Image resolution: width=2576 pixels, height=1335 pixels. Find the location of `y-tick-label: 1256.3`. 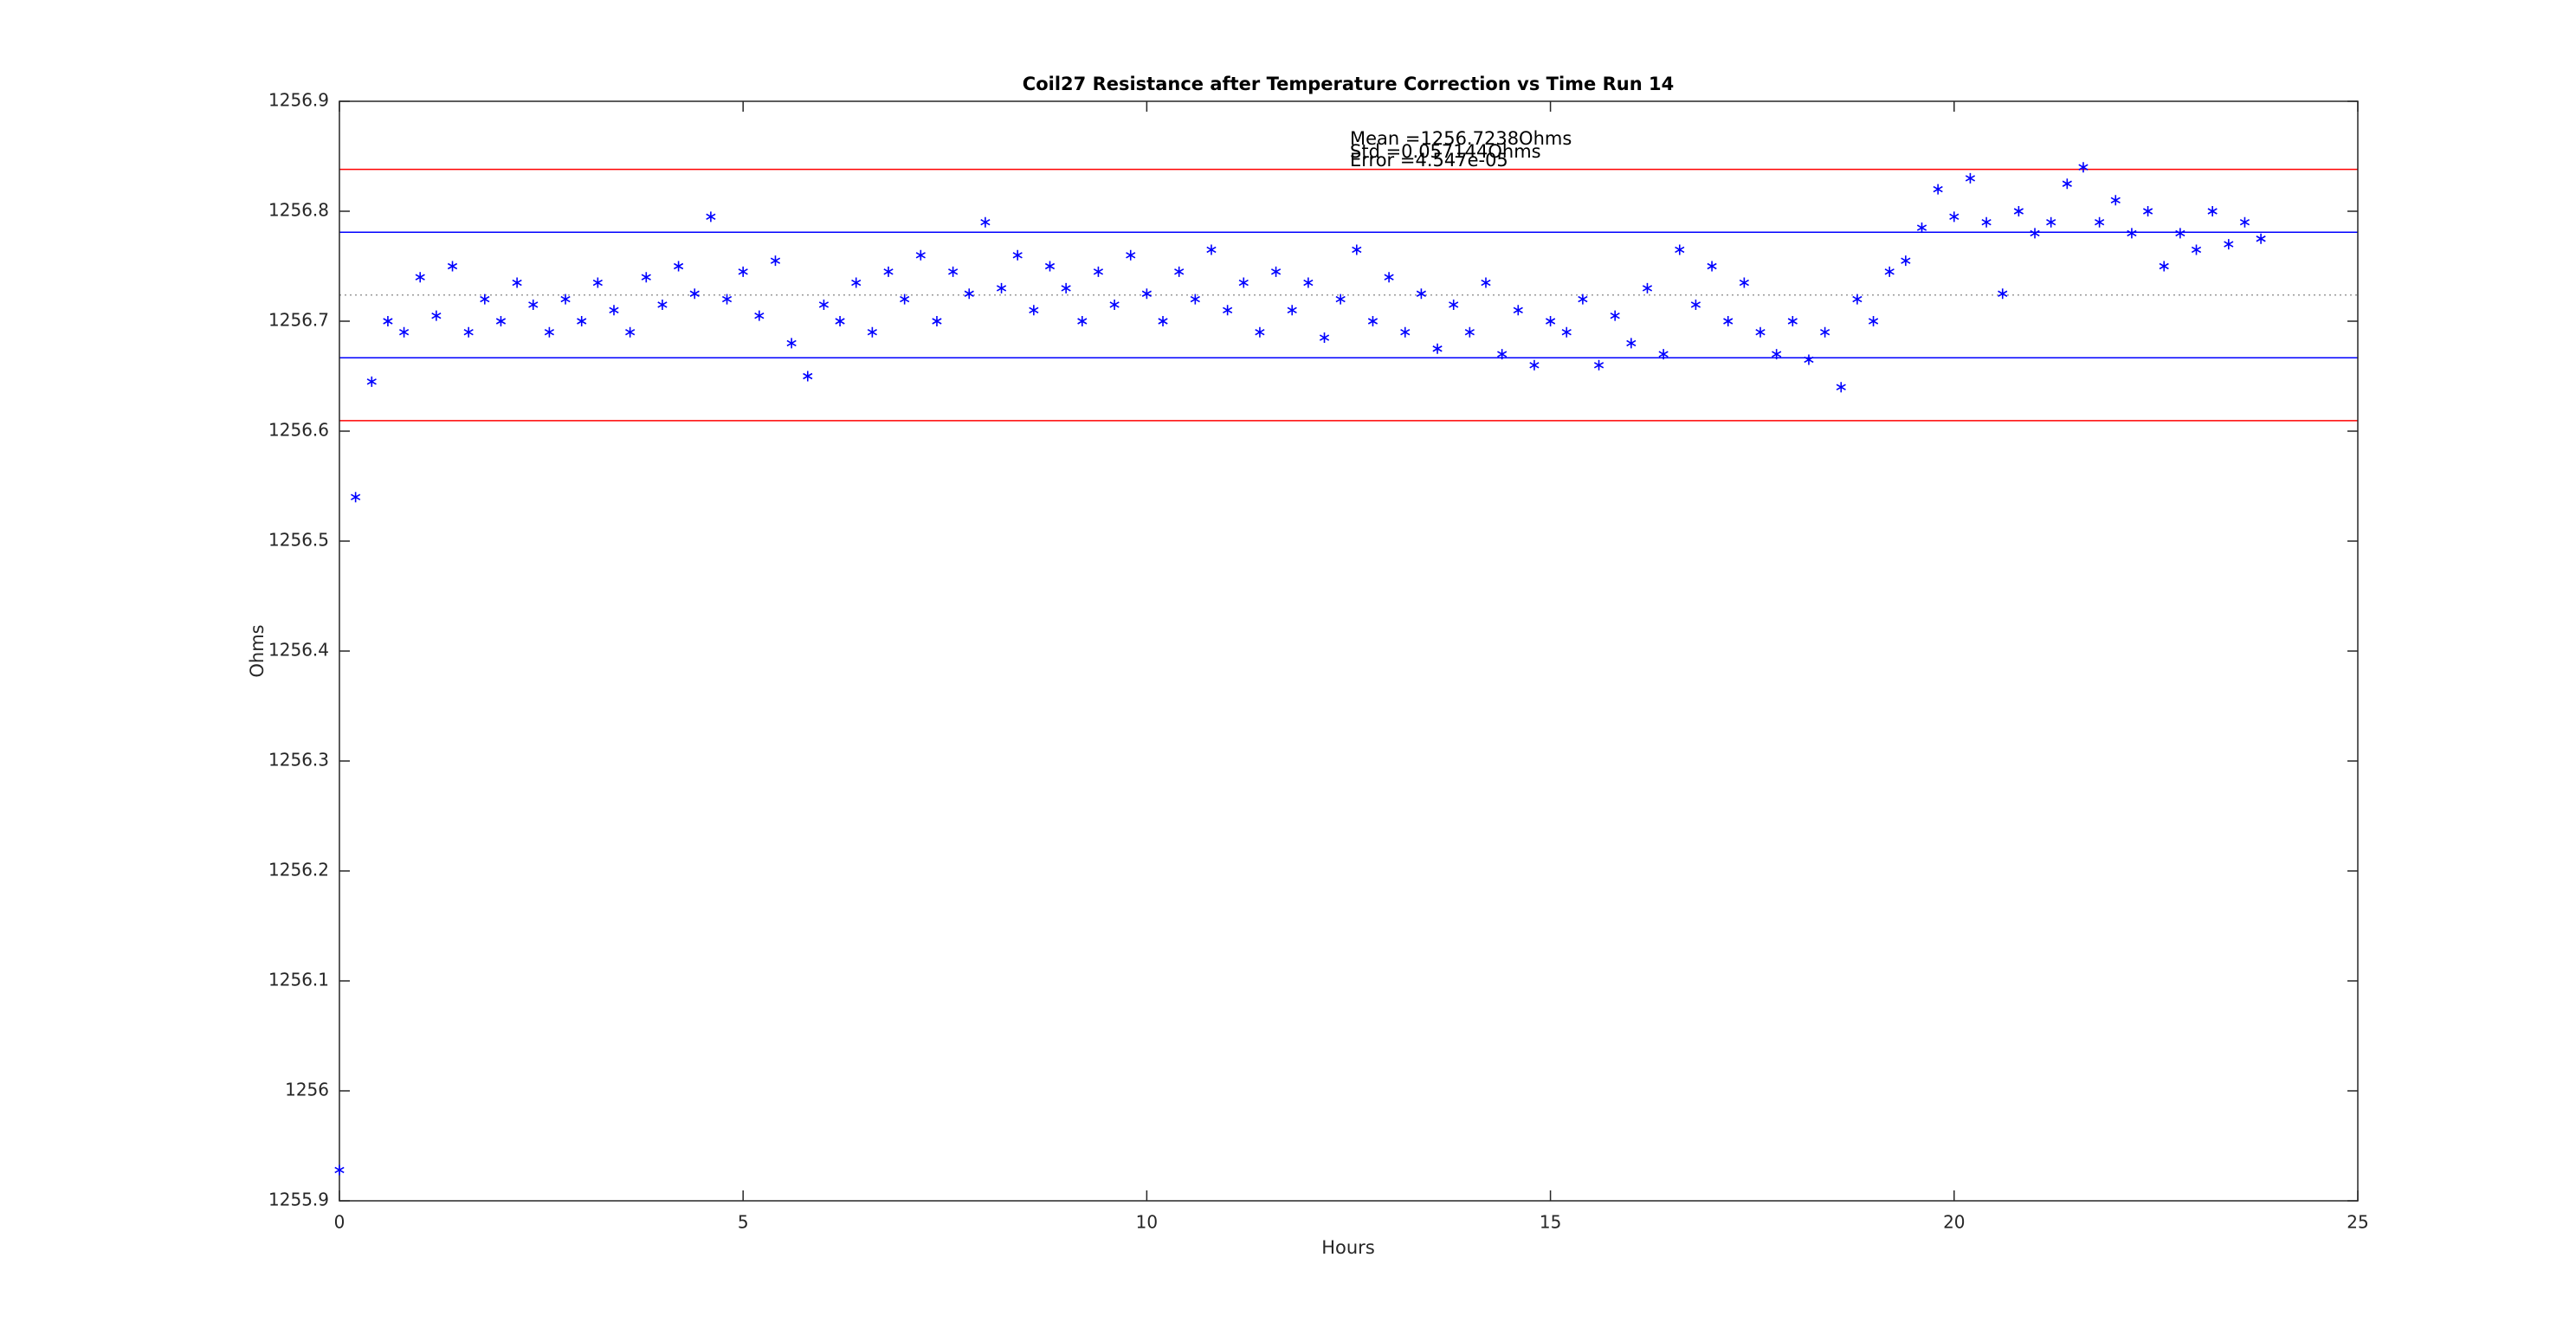

y-tick-label: 1256.3 is located at coordinates (298, 761).